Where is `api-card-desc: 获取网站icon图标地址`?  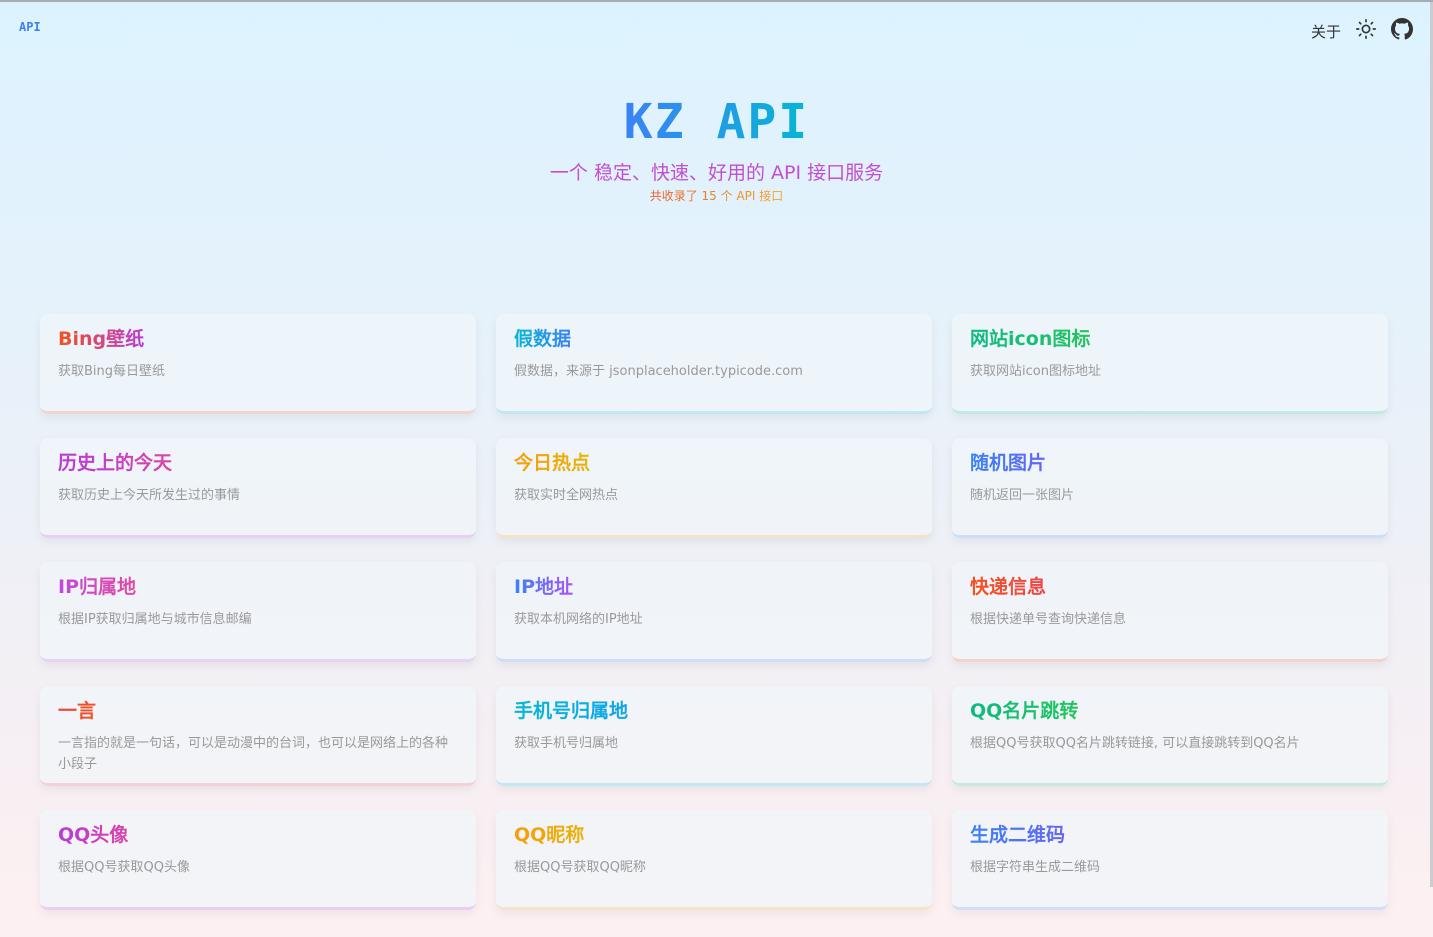 api-card-desc: 获取网站icon图标地址 is located at coordinates (1035, 371).